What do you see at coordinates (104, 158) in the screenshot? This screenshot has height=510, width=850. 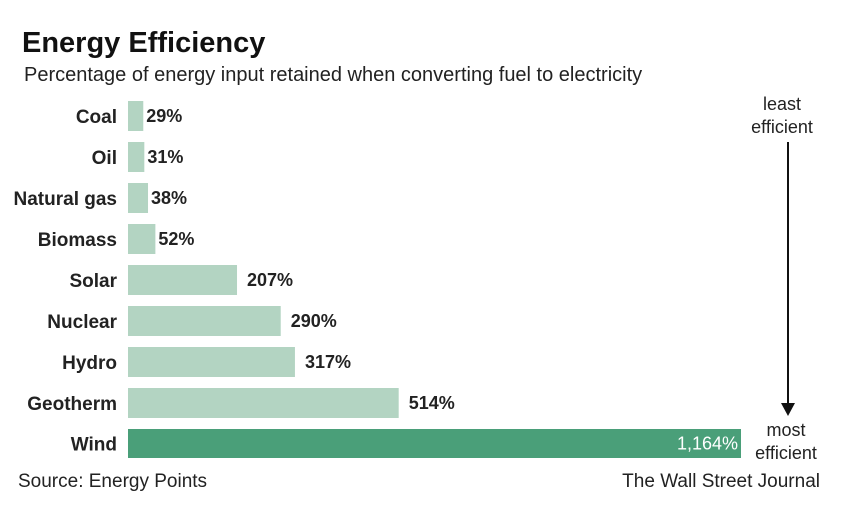 I see `category-label: Oil` at bounding box center [104, 158].